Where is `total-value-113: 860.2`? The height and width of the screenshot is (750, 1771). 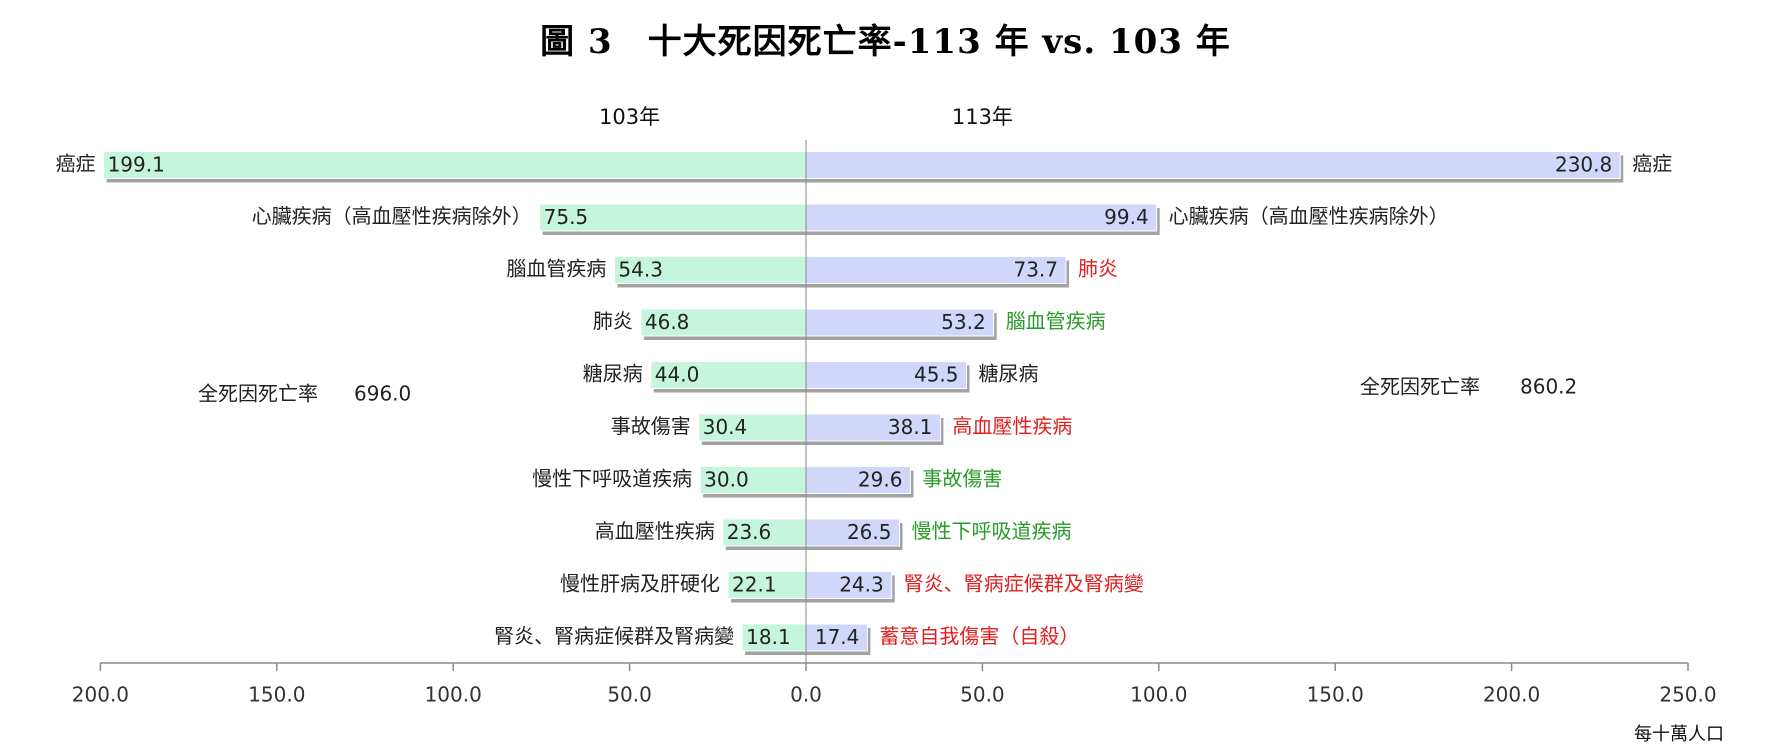
total-value-113: 860.2 is located at coordinates (1548, 387).